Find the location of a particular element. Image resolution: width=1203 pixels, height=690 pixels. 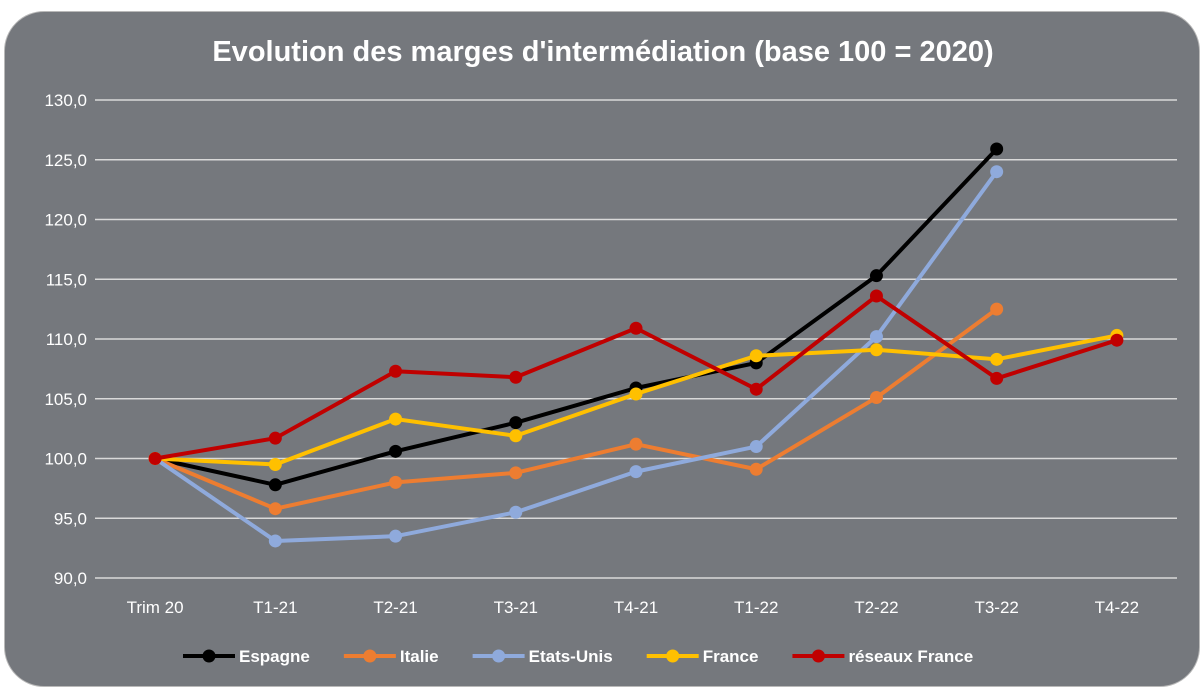

x-tick-label: T2-22 is located at coordinates (876, 607).